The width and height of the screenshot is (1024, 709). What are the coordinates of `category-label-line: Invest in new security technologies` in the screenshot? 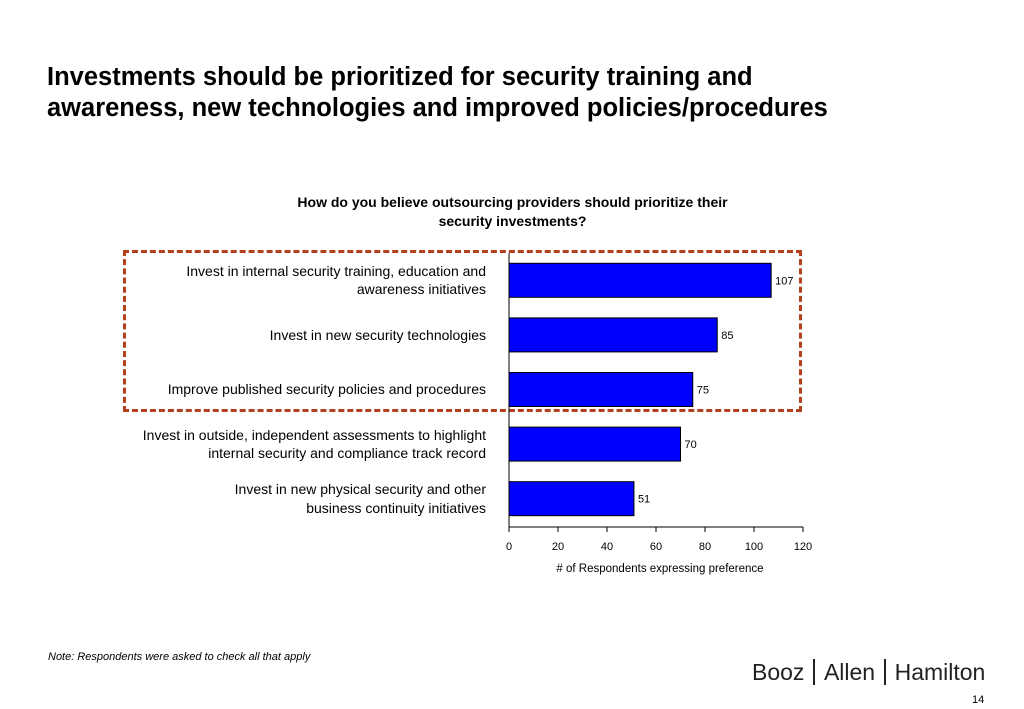 It's located at (377, 334).